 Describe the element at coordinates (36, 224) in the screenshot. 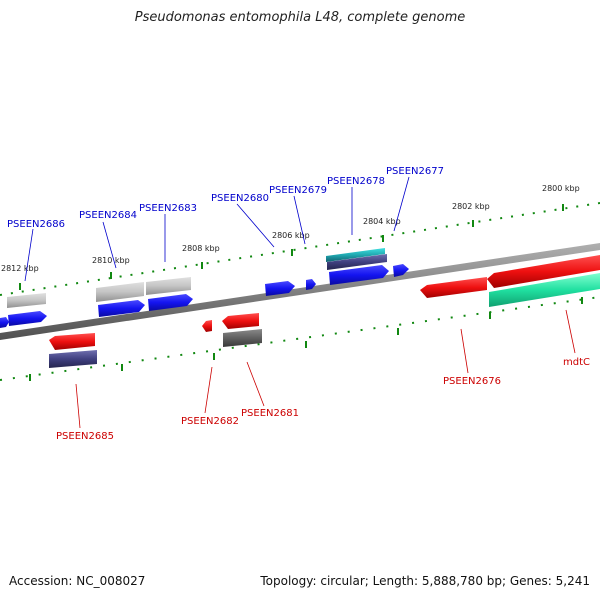

I see `gene-label: PSEEN2686` at that location.